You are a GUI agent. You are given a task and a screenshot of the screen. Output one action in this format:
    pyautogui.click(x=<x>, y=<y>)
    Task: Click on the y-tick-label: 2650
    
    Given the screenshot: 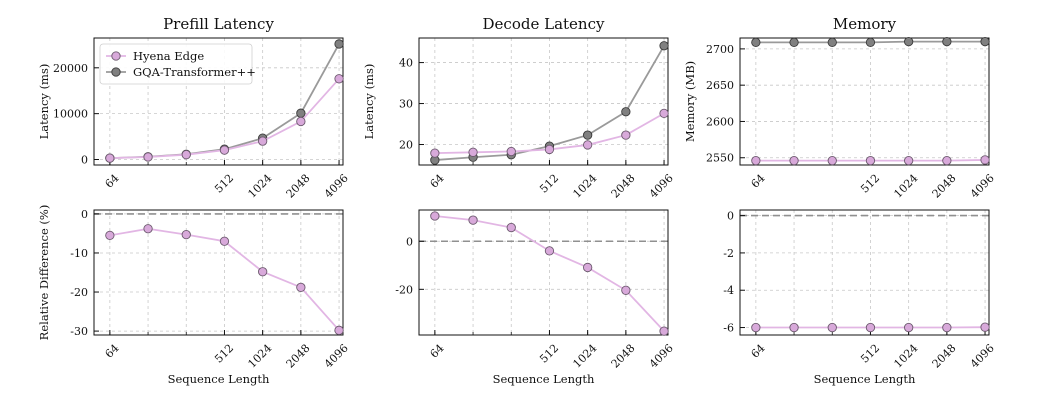 What is the action you would take?
    pyautogui.click(x=720, y=85)
    